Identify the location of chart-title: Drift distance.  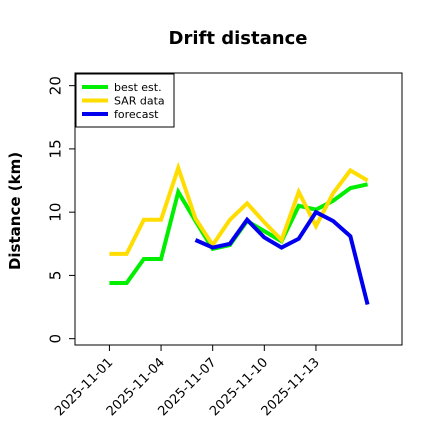
(238, 38).